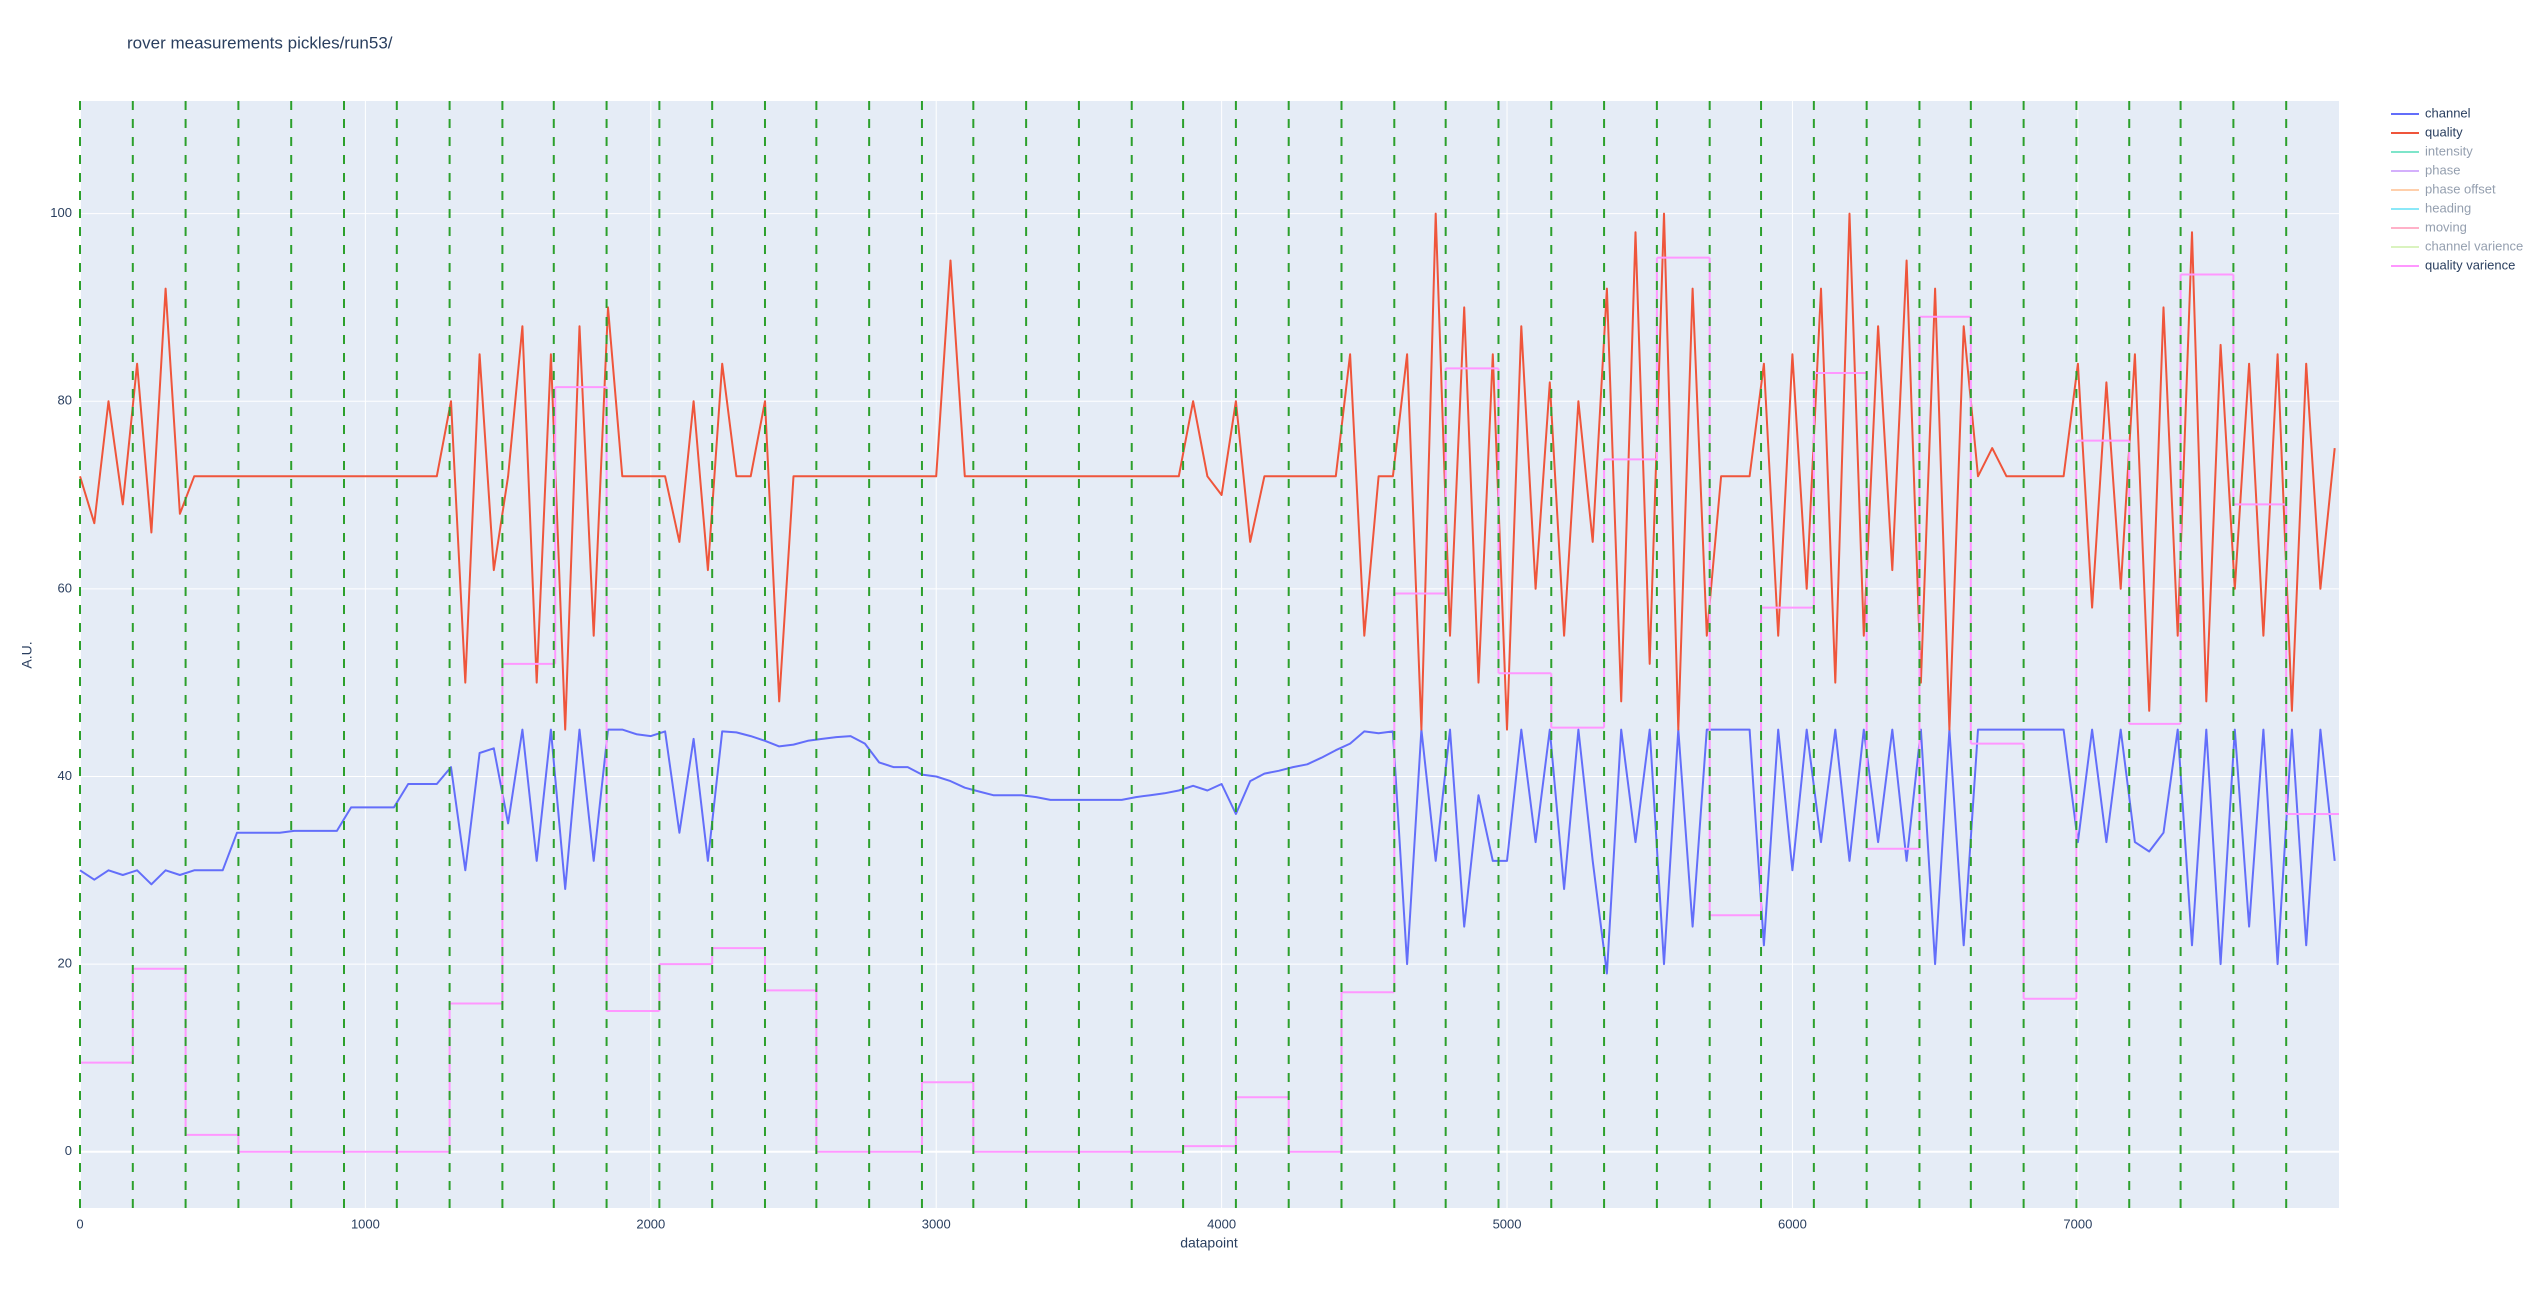 This screenshot has height=1289, width=2544. Describe the element at coordinates (2448, 112) in the screenshot. I see `legend-label: channel` at that location.